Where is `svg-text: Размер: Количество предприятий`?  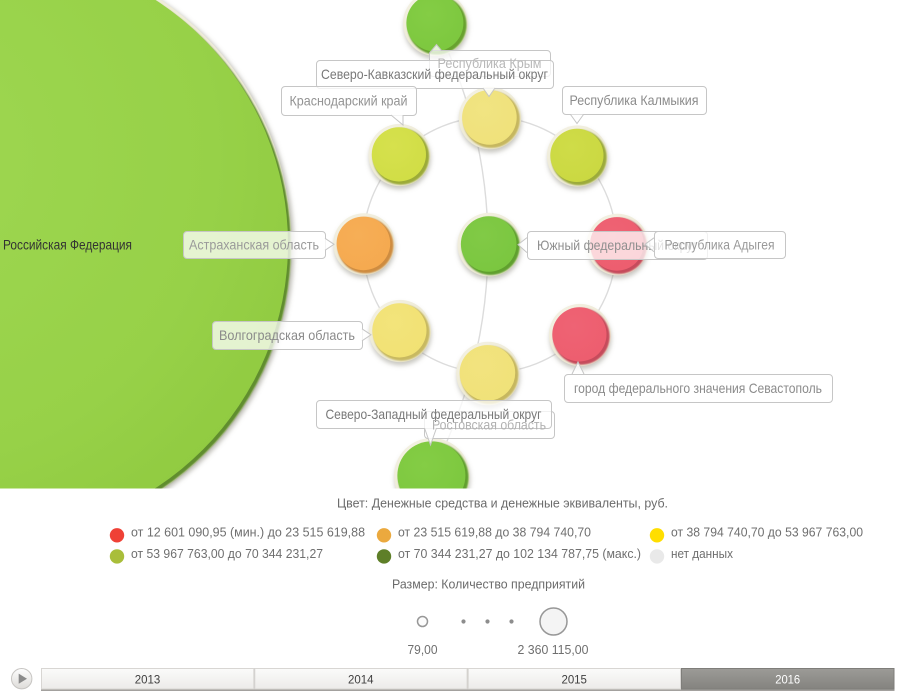
svg-text: Размер: Количество предприятий is located at coordinates (488, 584).